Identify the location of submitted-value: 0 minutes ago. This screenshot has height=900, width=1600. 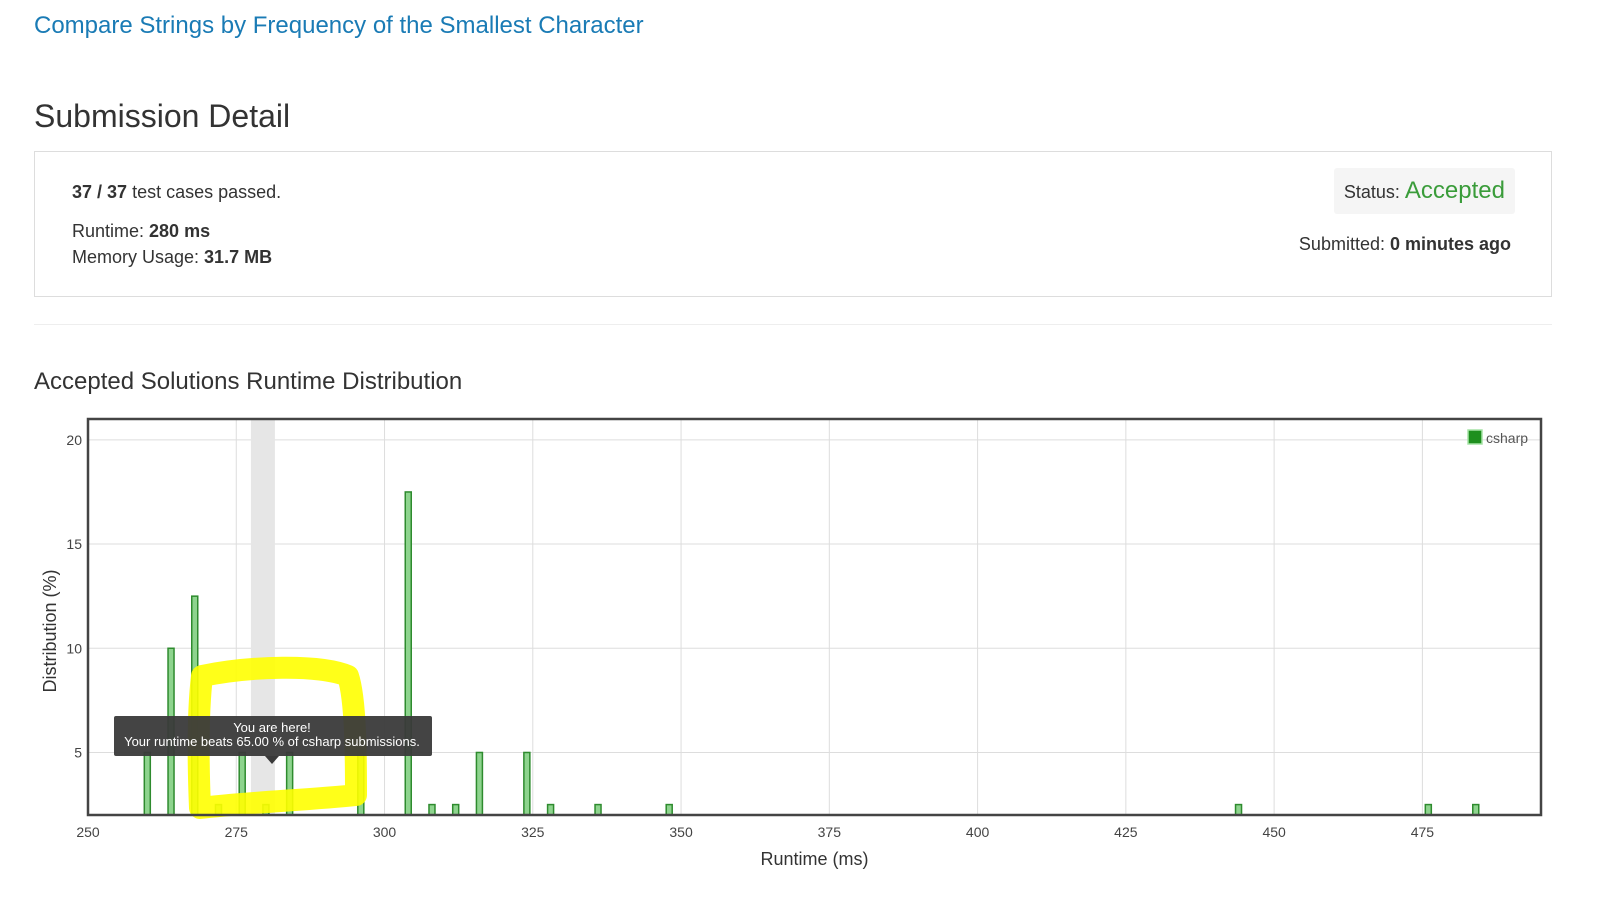
(1450, 244).